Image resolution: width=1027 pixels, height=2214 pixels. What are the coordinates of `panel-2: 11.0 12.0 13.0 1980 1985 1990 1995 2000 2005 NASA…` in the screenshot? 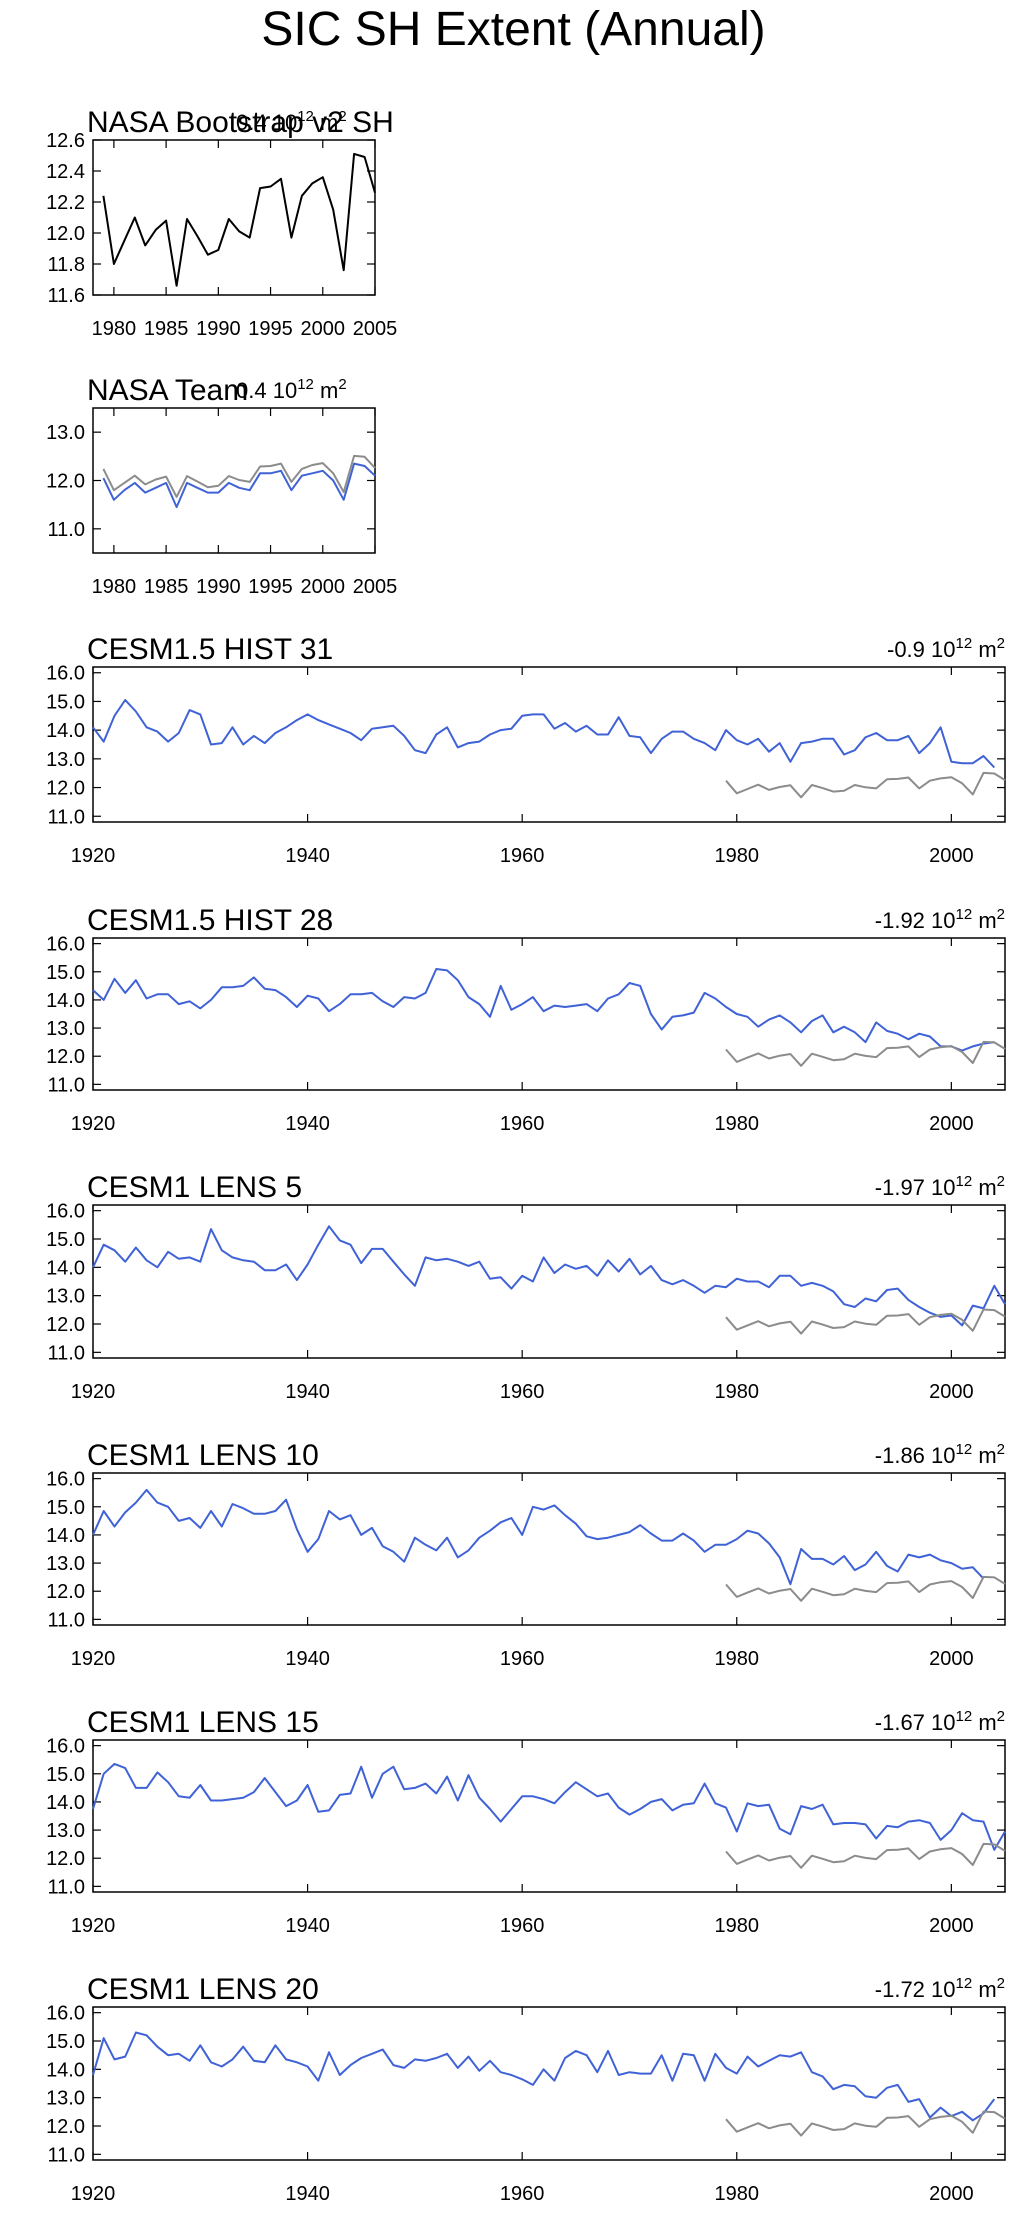 It's located at (221, 486).